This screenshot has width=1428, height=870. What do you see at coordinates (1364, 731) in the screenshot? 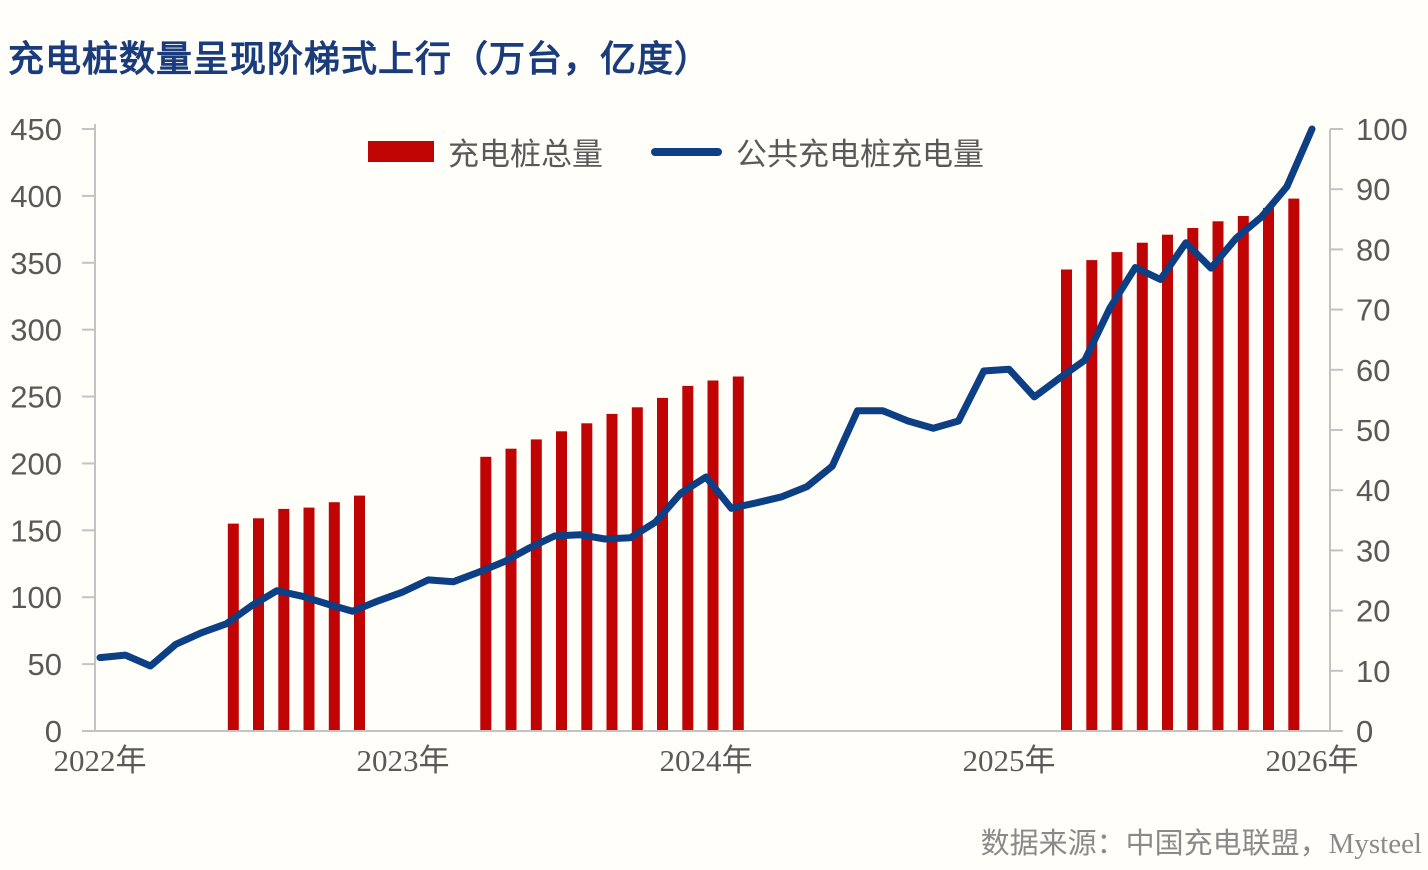
I see `right-axis-tick-label: 0` at bounding box center [1364, 731].